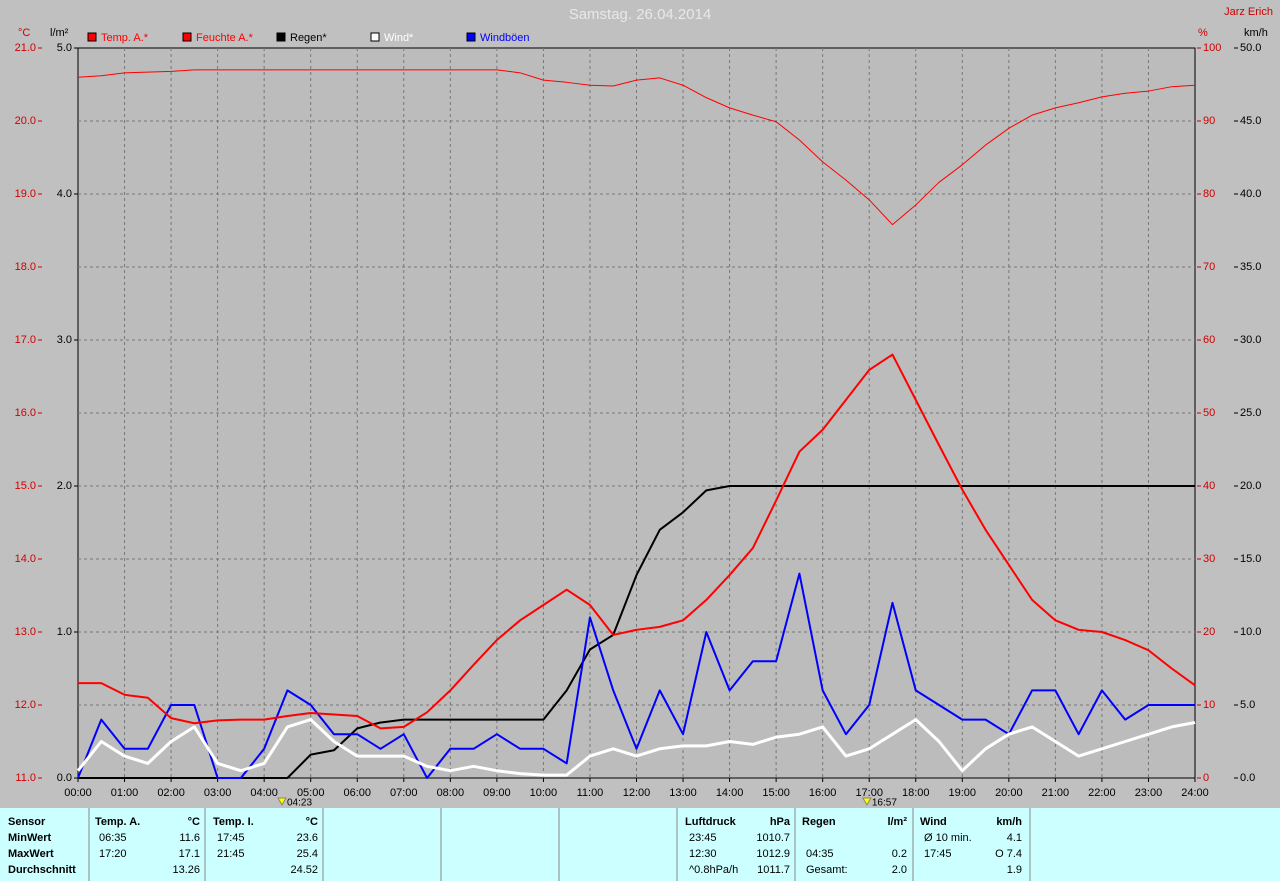  What do you see at coordinates (1250, 121) in the screenshot?
I see `y-tick-label: 45.0` at bounding box center [1250, 121].